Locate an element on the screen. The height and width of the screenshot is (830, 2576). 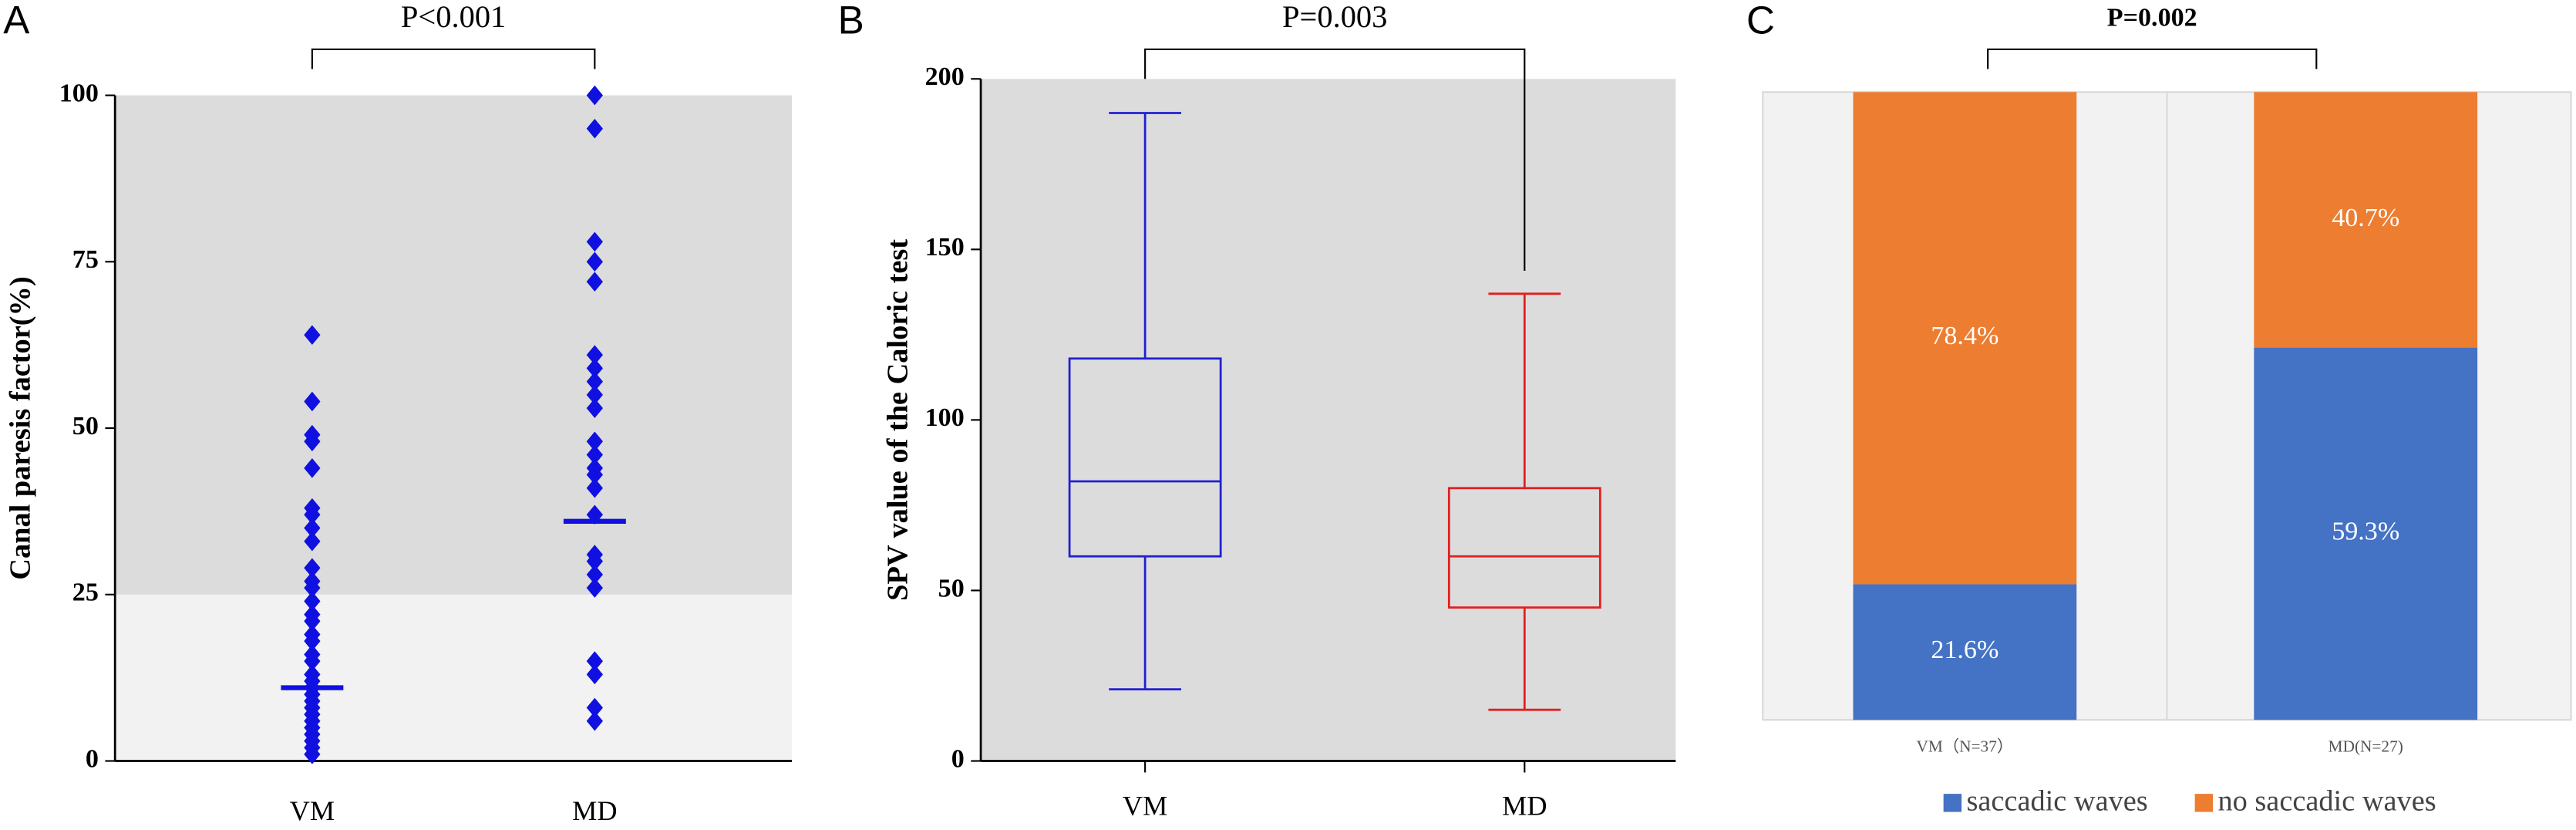
box is located at coordinates (1145, 457).